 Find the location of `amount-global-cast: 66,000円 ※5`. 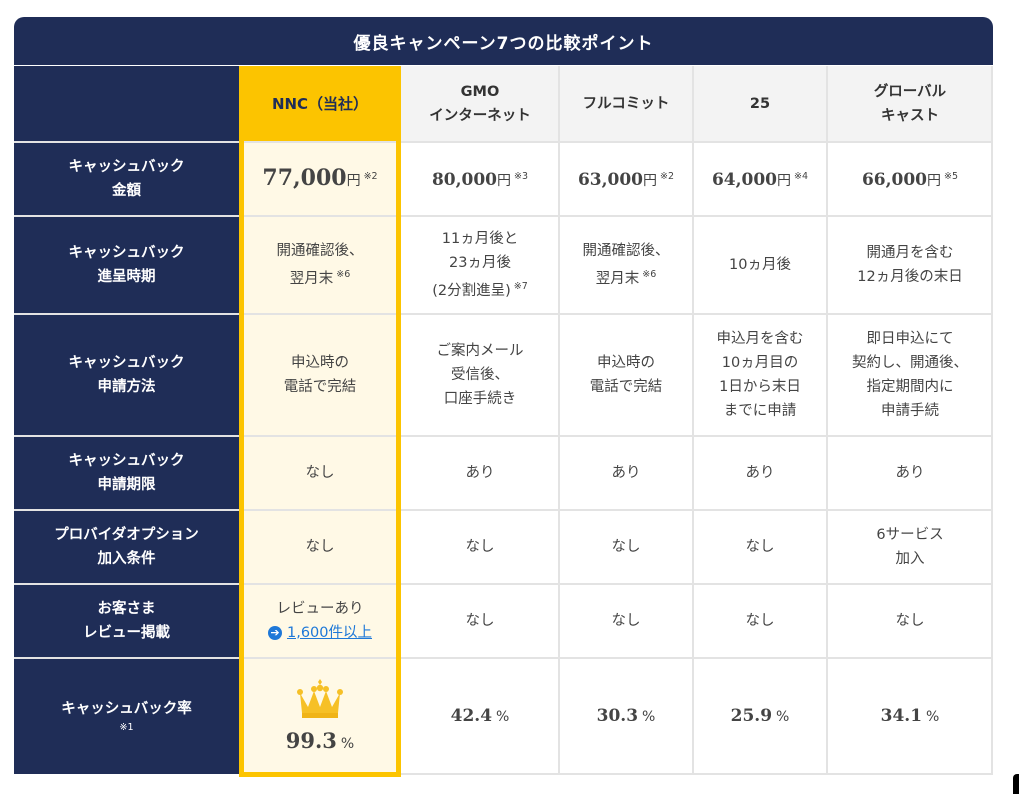

amount-global-cast: 66,000円 ※5 is located at coordinates (910, 179).